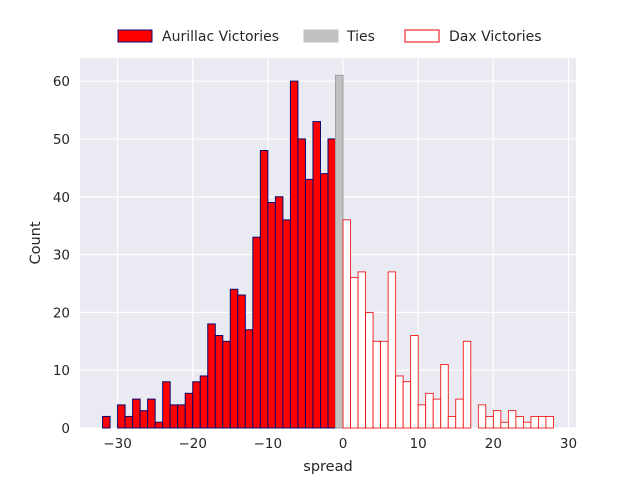 This screenshot has width=640, height=480. What do you see at coordinates (135, 36) in the screenshot?
I see `legend-swatch-aurillac` at bounding box center [135, 36].